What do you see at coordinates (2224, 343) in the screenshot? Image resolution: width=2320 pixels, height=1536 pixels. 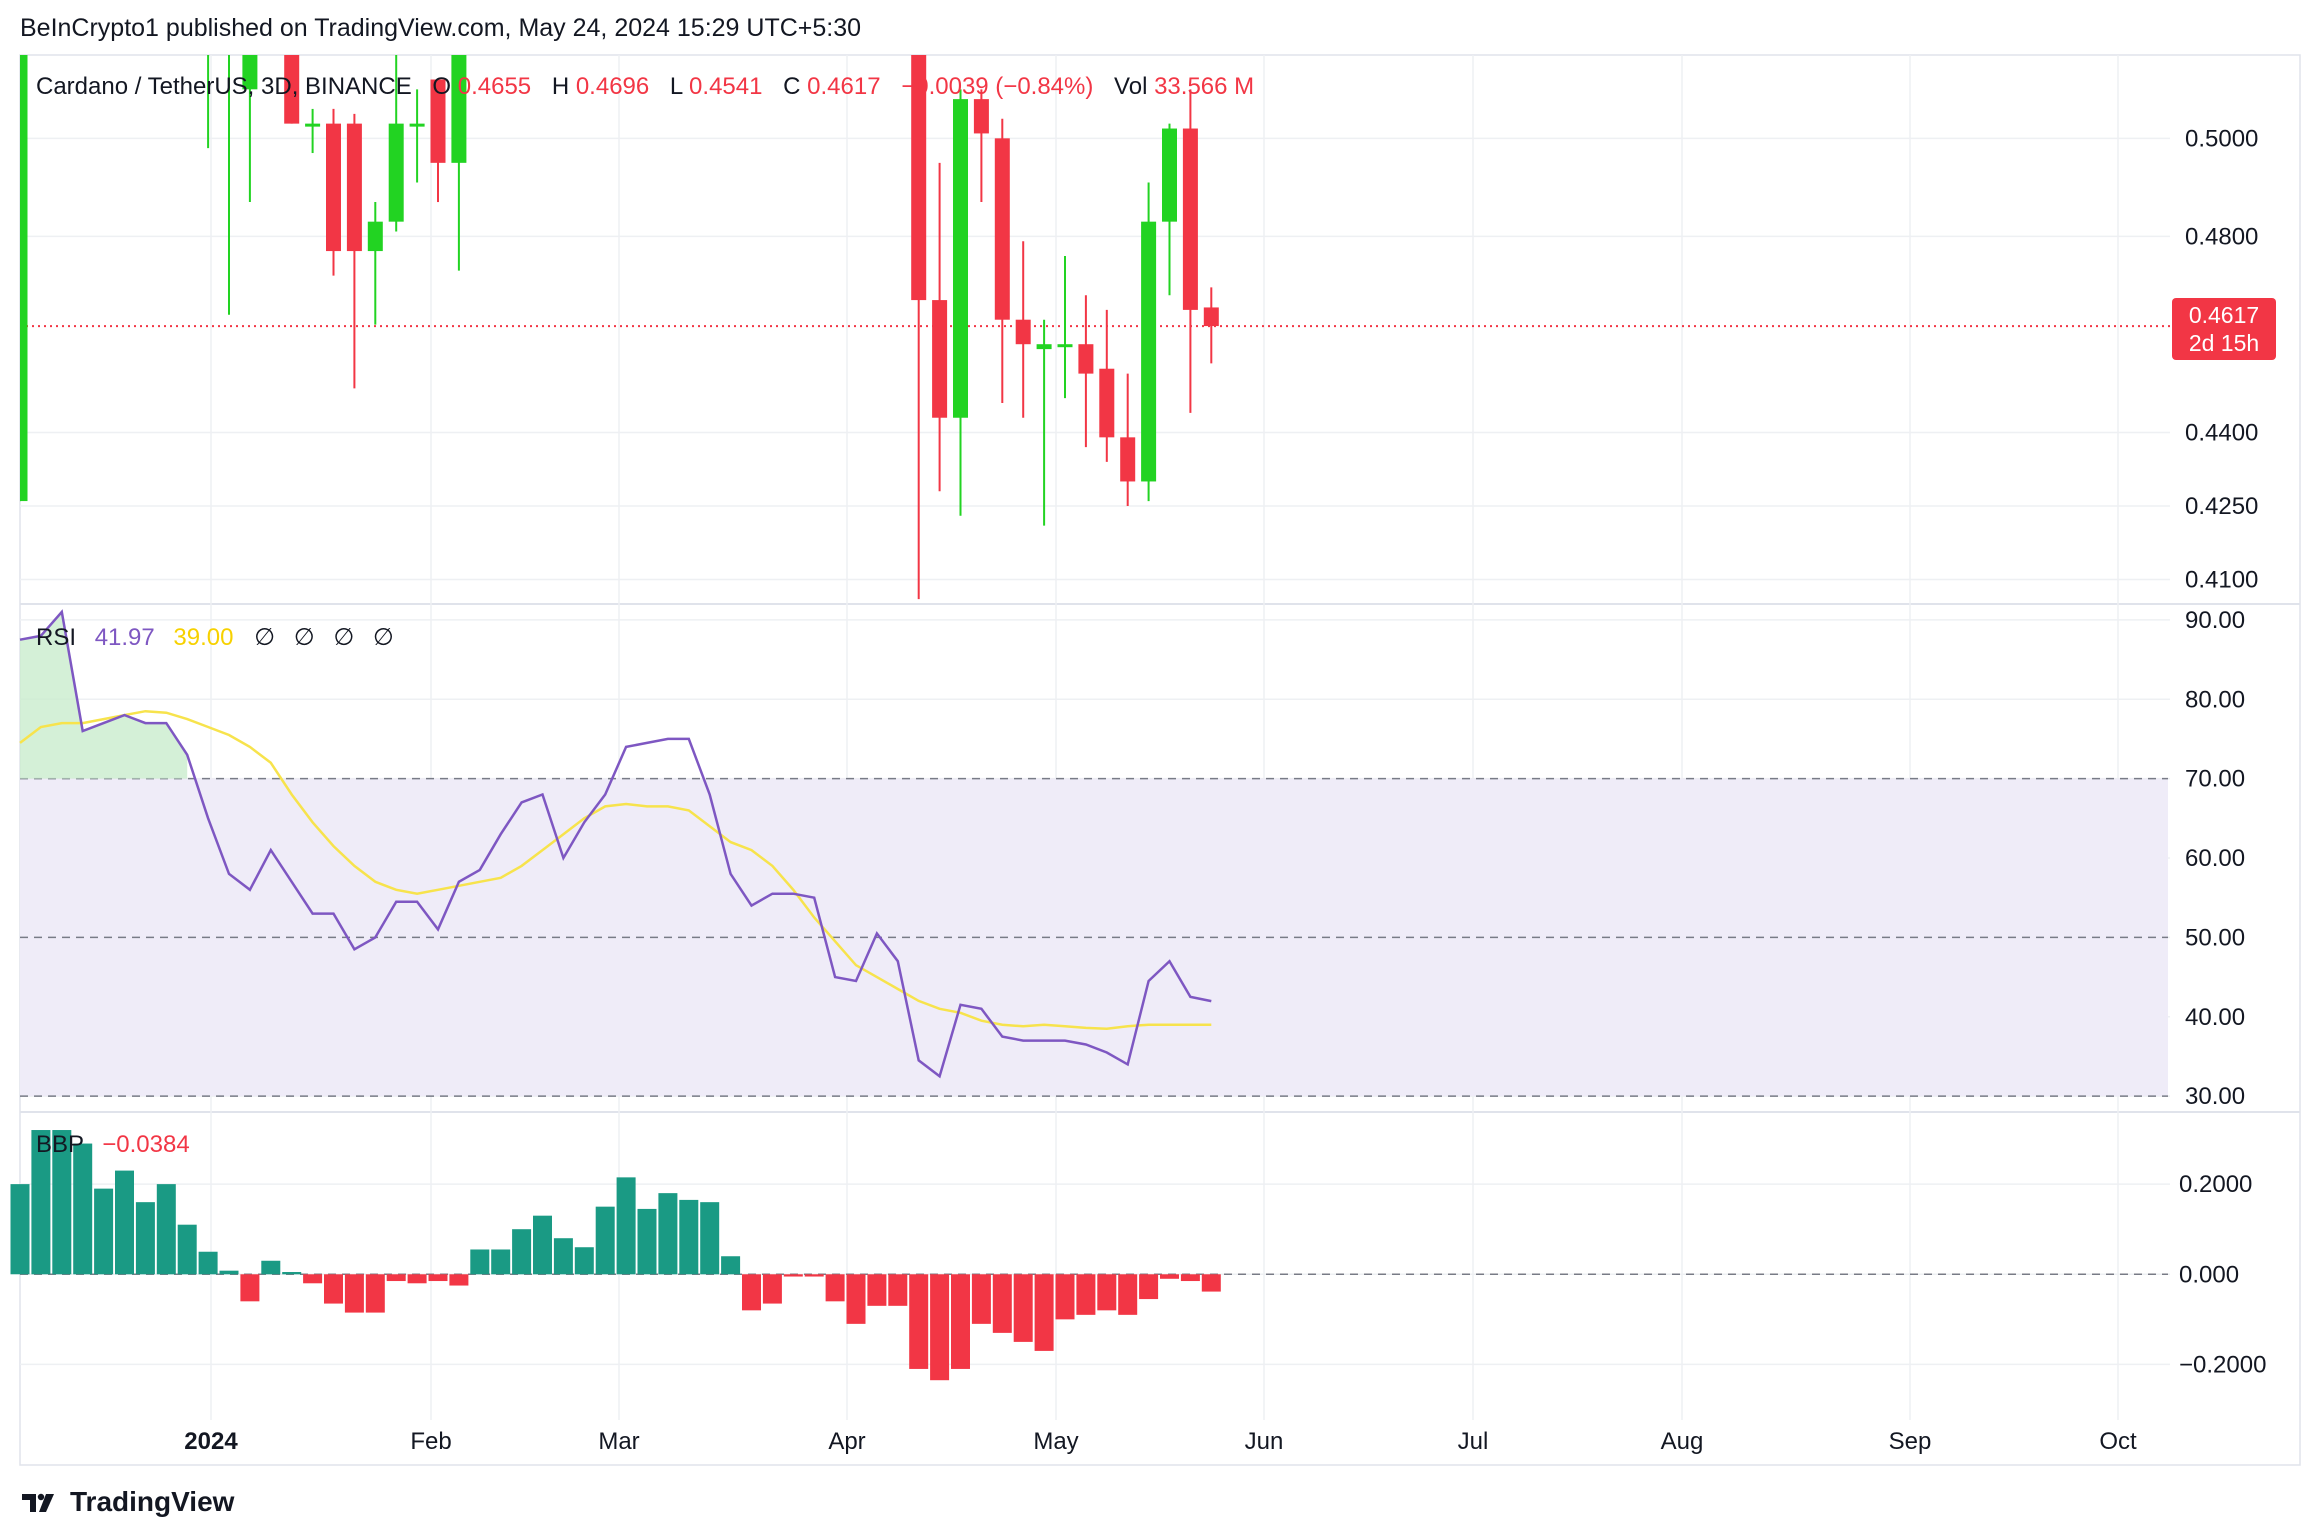 I see `price-tag-countdown: 2d 15h` at bounding box center [2224, 343].